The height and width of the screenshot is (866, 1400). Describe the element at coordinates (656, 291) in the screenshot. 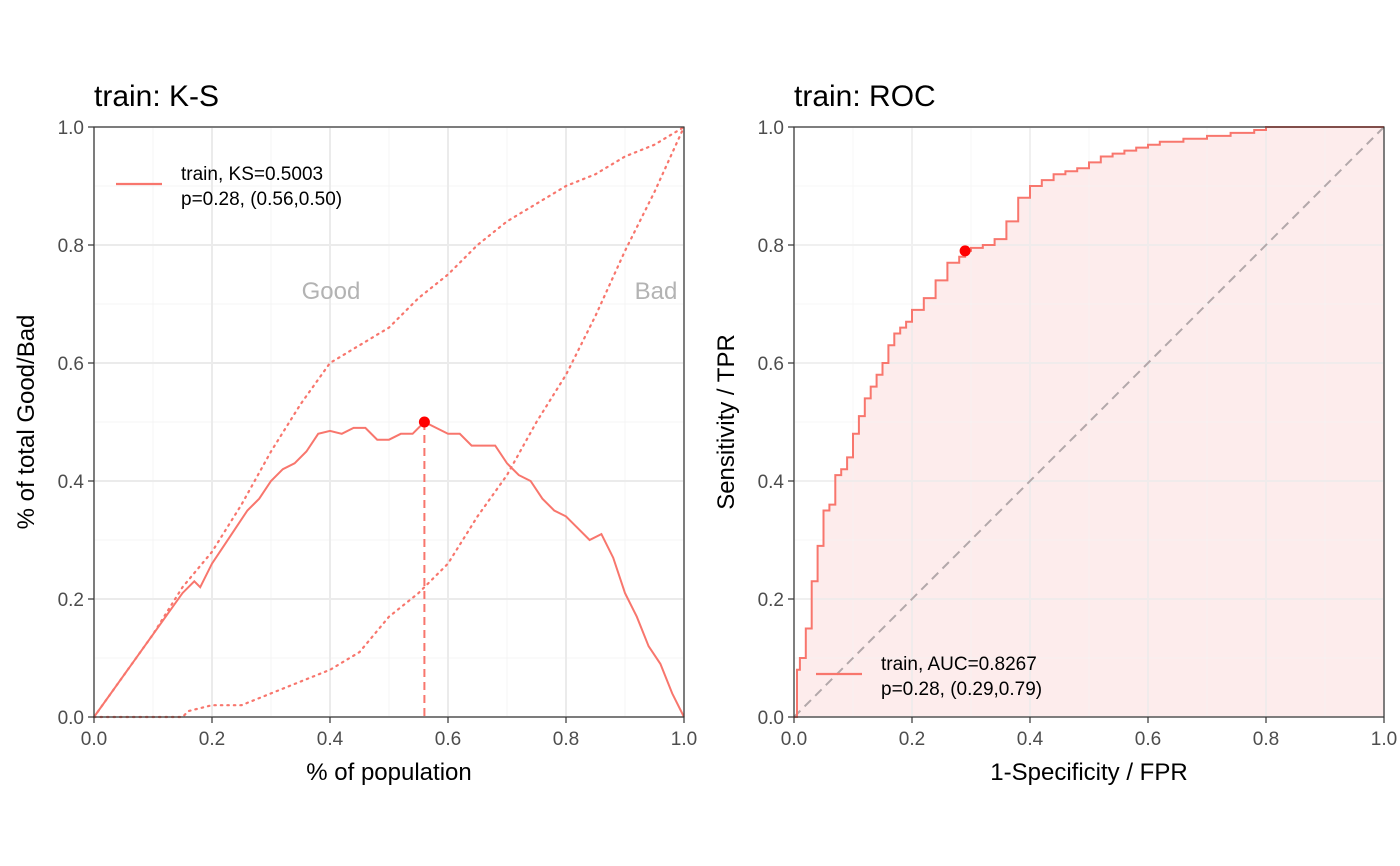

I see `bad-annotation: Bad` at that location.